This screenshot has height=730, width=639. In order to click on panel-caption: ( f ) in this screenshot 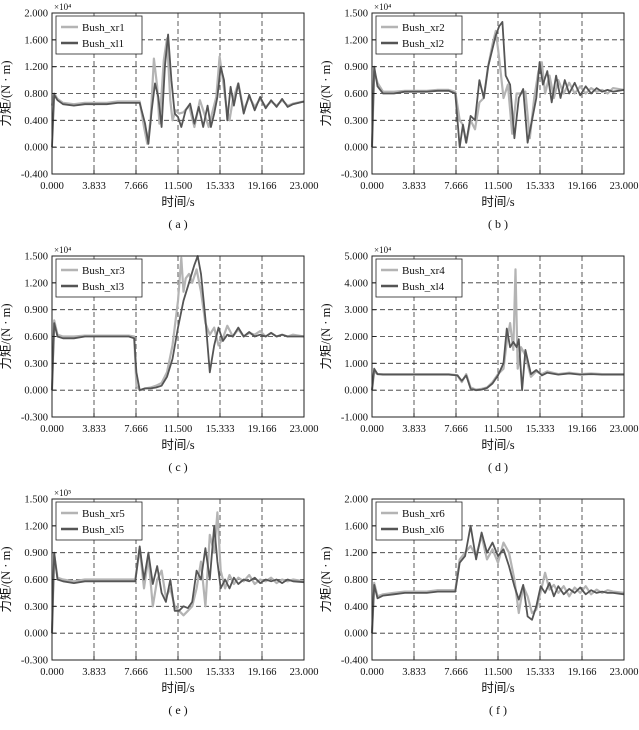, I will do `click(498, 710)`.